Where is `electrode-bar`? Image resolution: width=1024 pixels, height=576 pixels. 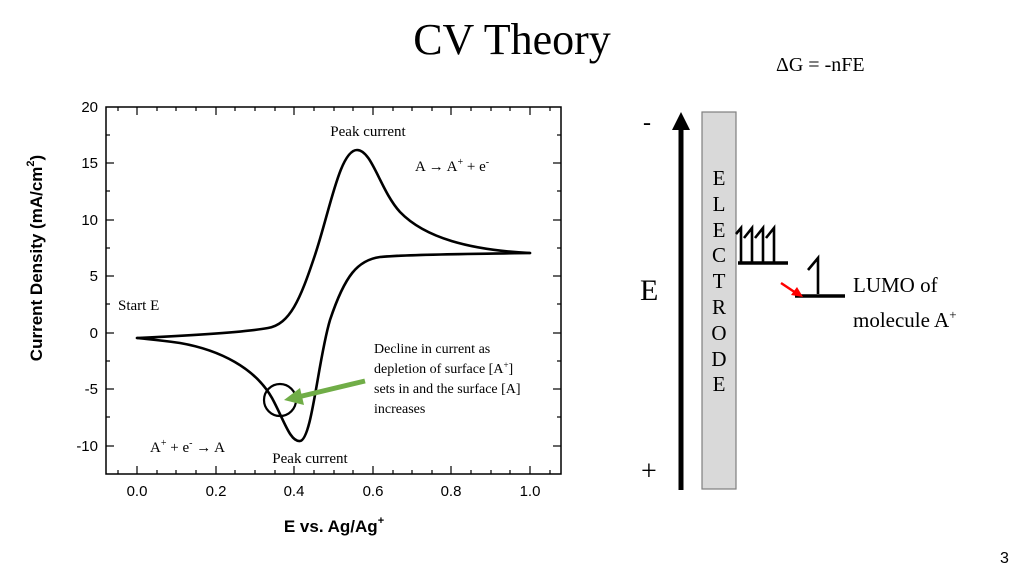 electrode-bar is located at coordinates (719, 300).